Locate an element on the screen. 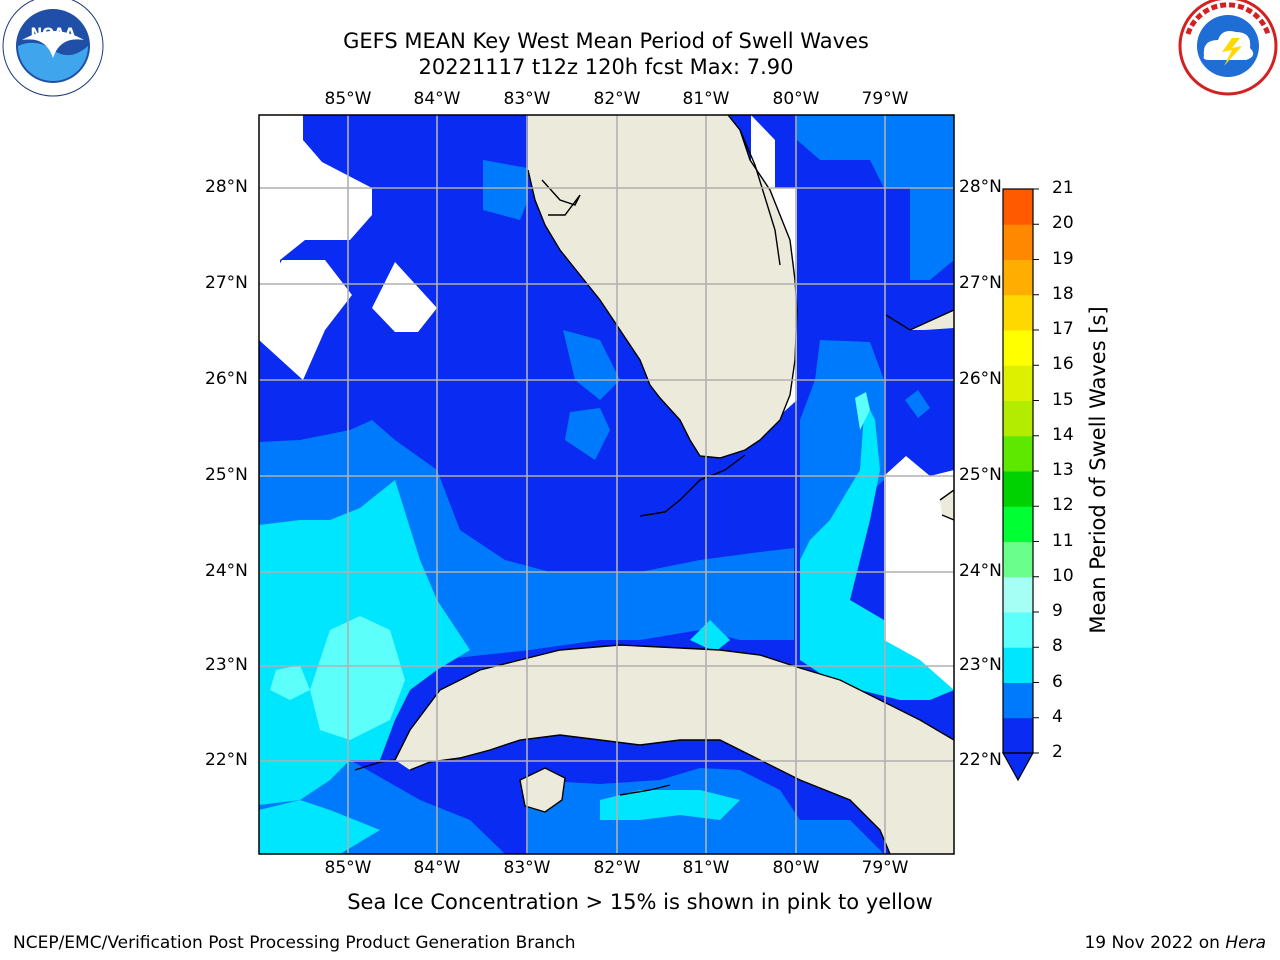 Image resolution: width=1280 pixels, height=960 pixels. colorbar is located at coordinates (1020, 485).